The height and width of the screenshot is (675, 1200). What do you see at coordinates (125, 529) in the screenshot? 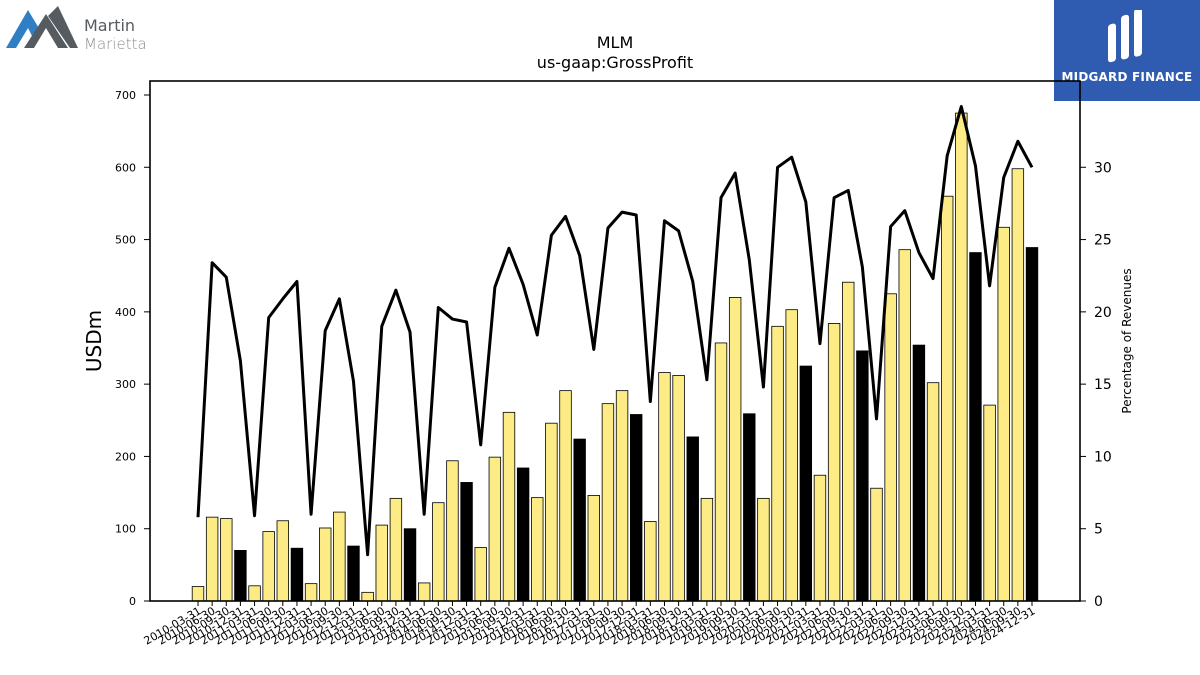
I see `y-tick-label: 100` at bounding box center [125, 529].